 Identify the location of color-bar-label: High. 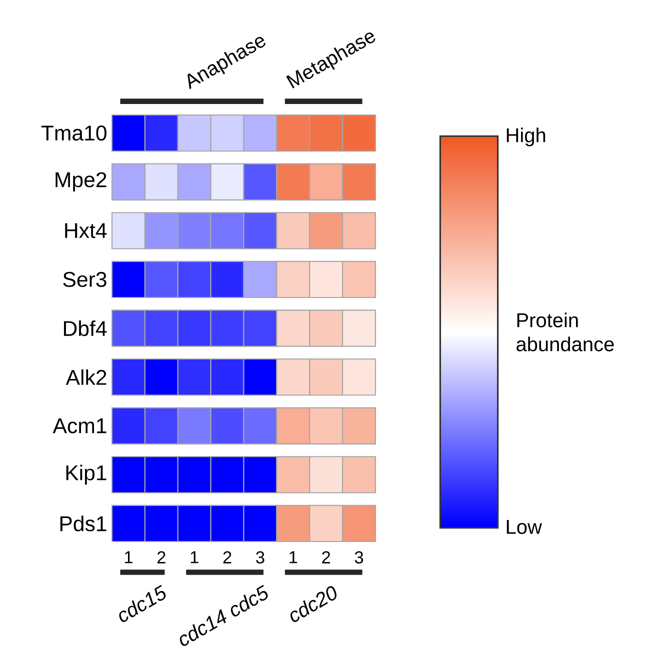
(526, 137).